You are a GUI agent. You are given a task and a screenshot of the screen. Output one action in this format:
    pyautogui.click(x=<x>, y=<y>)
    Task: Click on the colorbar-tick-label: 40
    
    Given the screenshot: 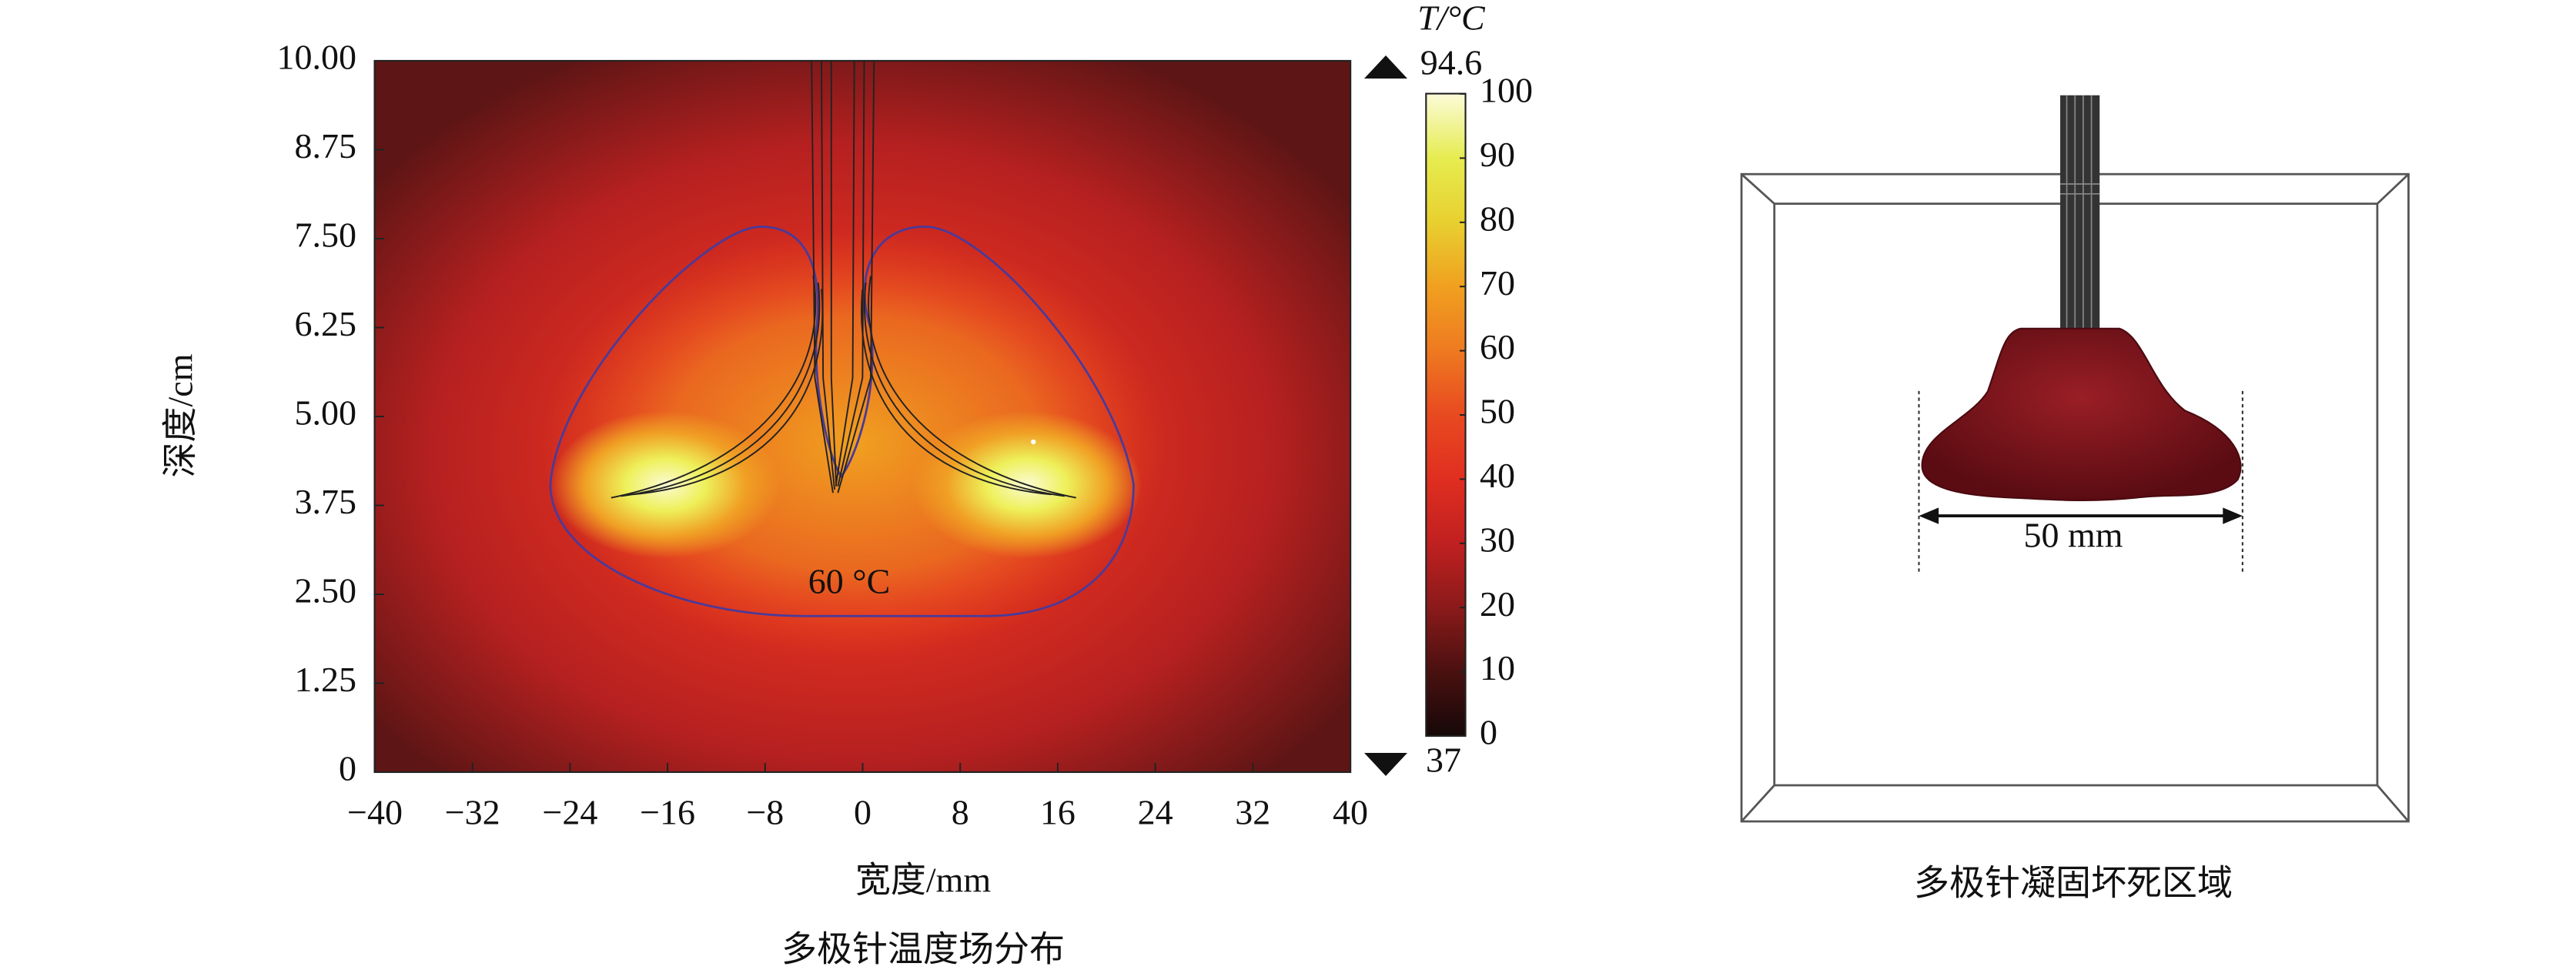 What is the action you would take?
    pyautogui.click(x=1497, y=475)
    